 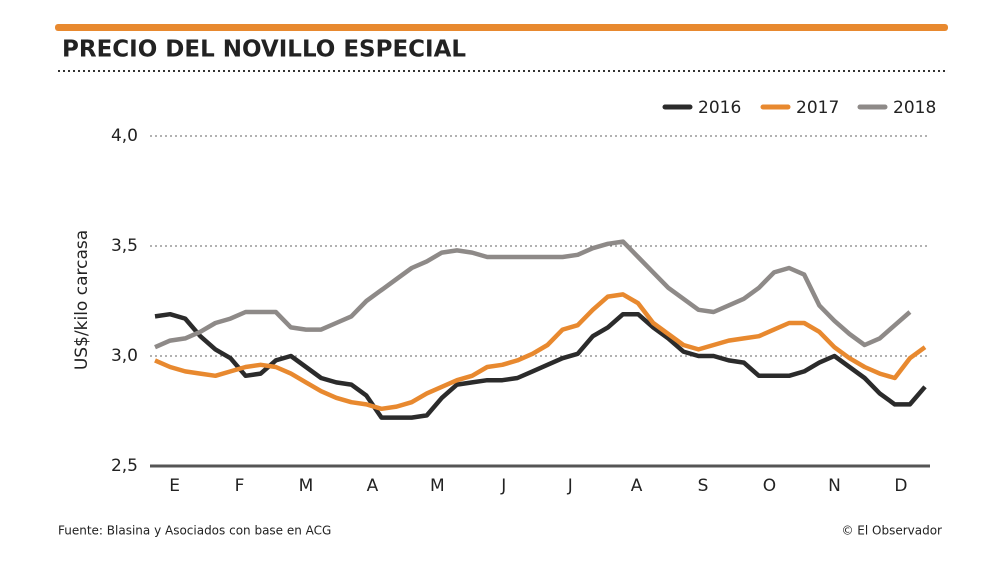 What do you see at coordinates (240, 486) in the screenshot?
I see `x-tick-label: F` at bounding box center [240, 486].